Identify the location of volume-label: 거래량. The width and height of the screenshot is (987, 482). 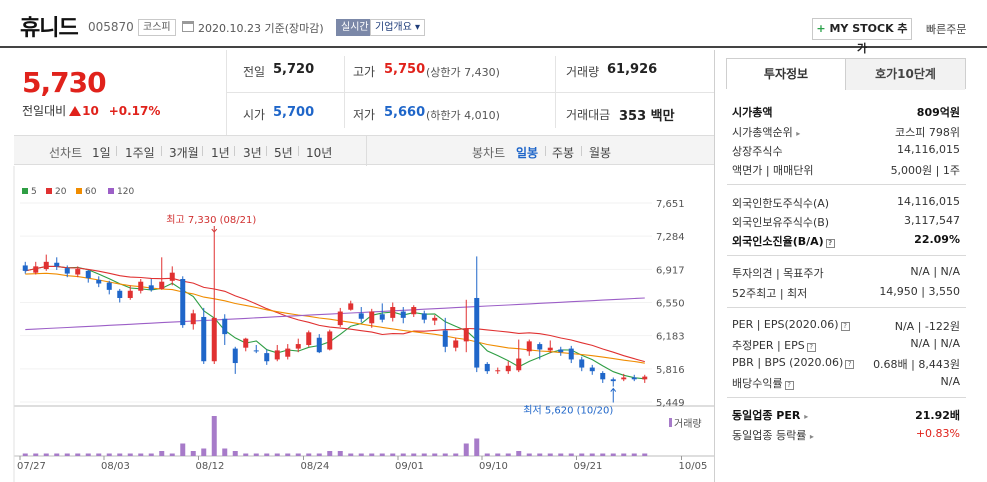
(688, 424).